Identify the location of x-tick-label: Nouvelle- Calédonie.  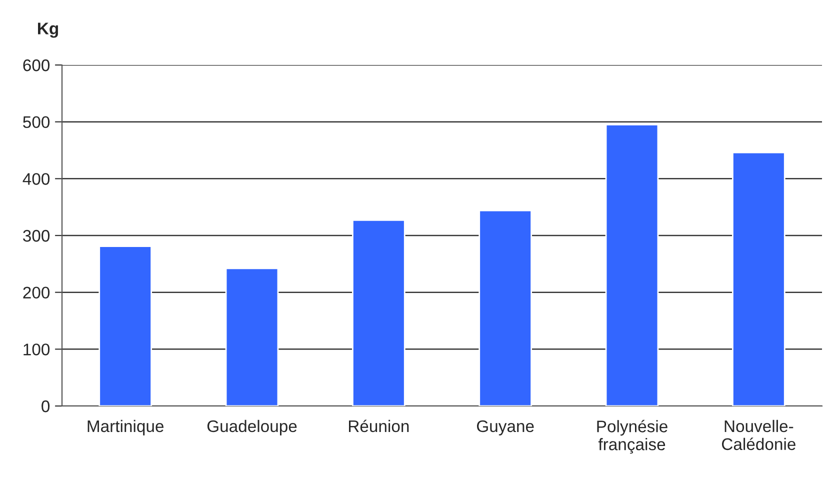
(759, 435).